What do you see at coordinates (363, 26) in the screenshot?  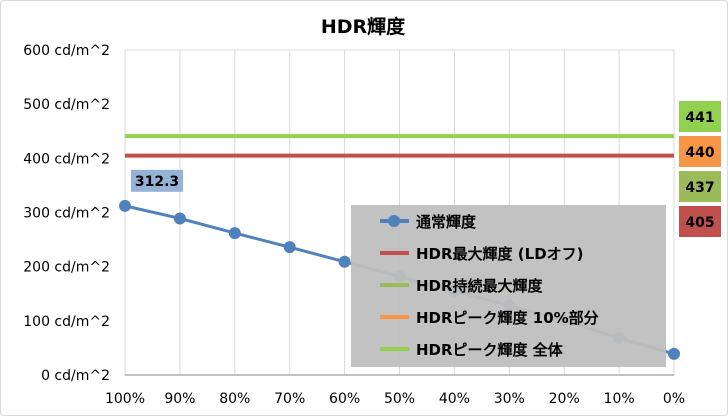 I see `chart-title: HDR輝度` at bounding box center [363, 26].